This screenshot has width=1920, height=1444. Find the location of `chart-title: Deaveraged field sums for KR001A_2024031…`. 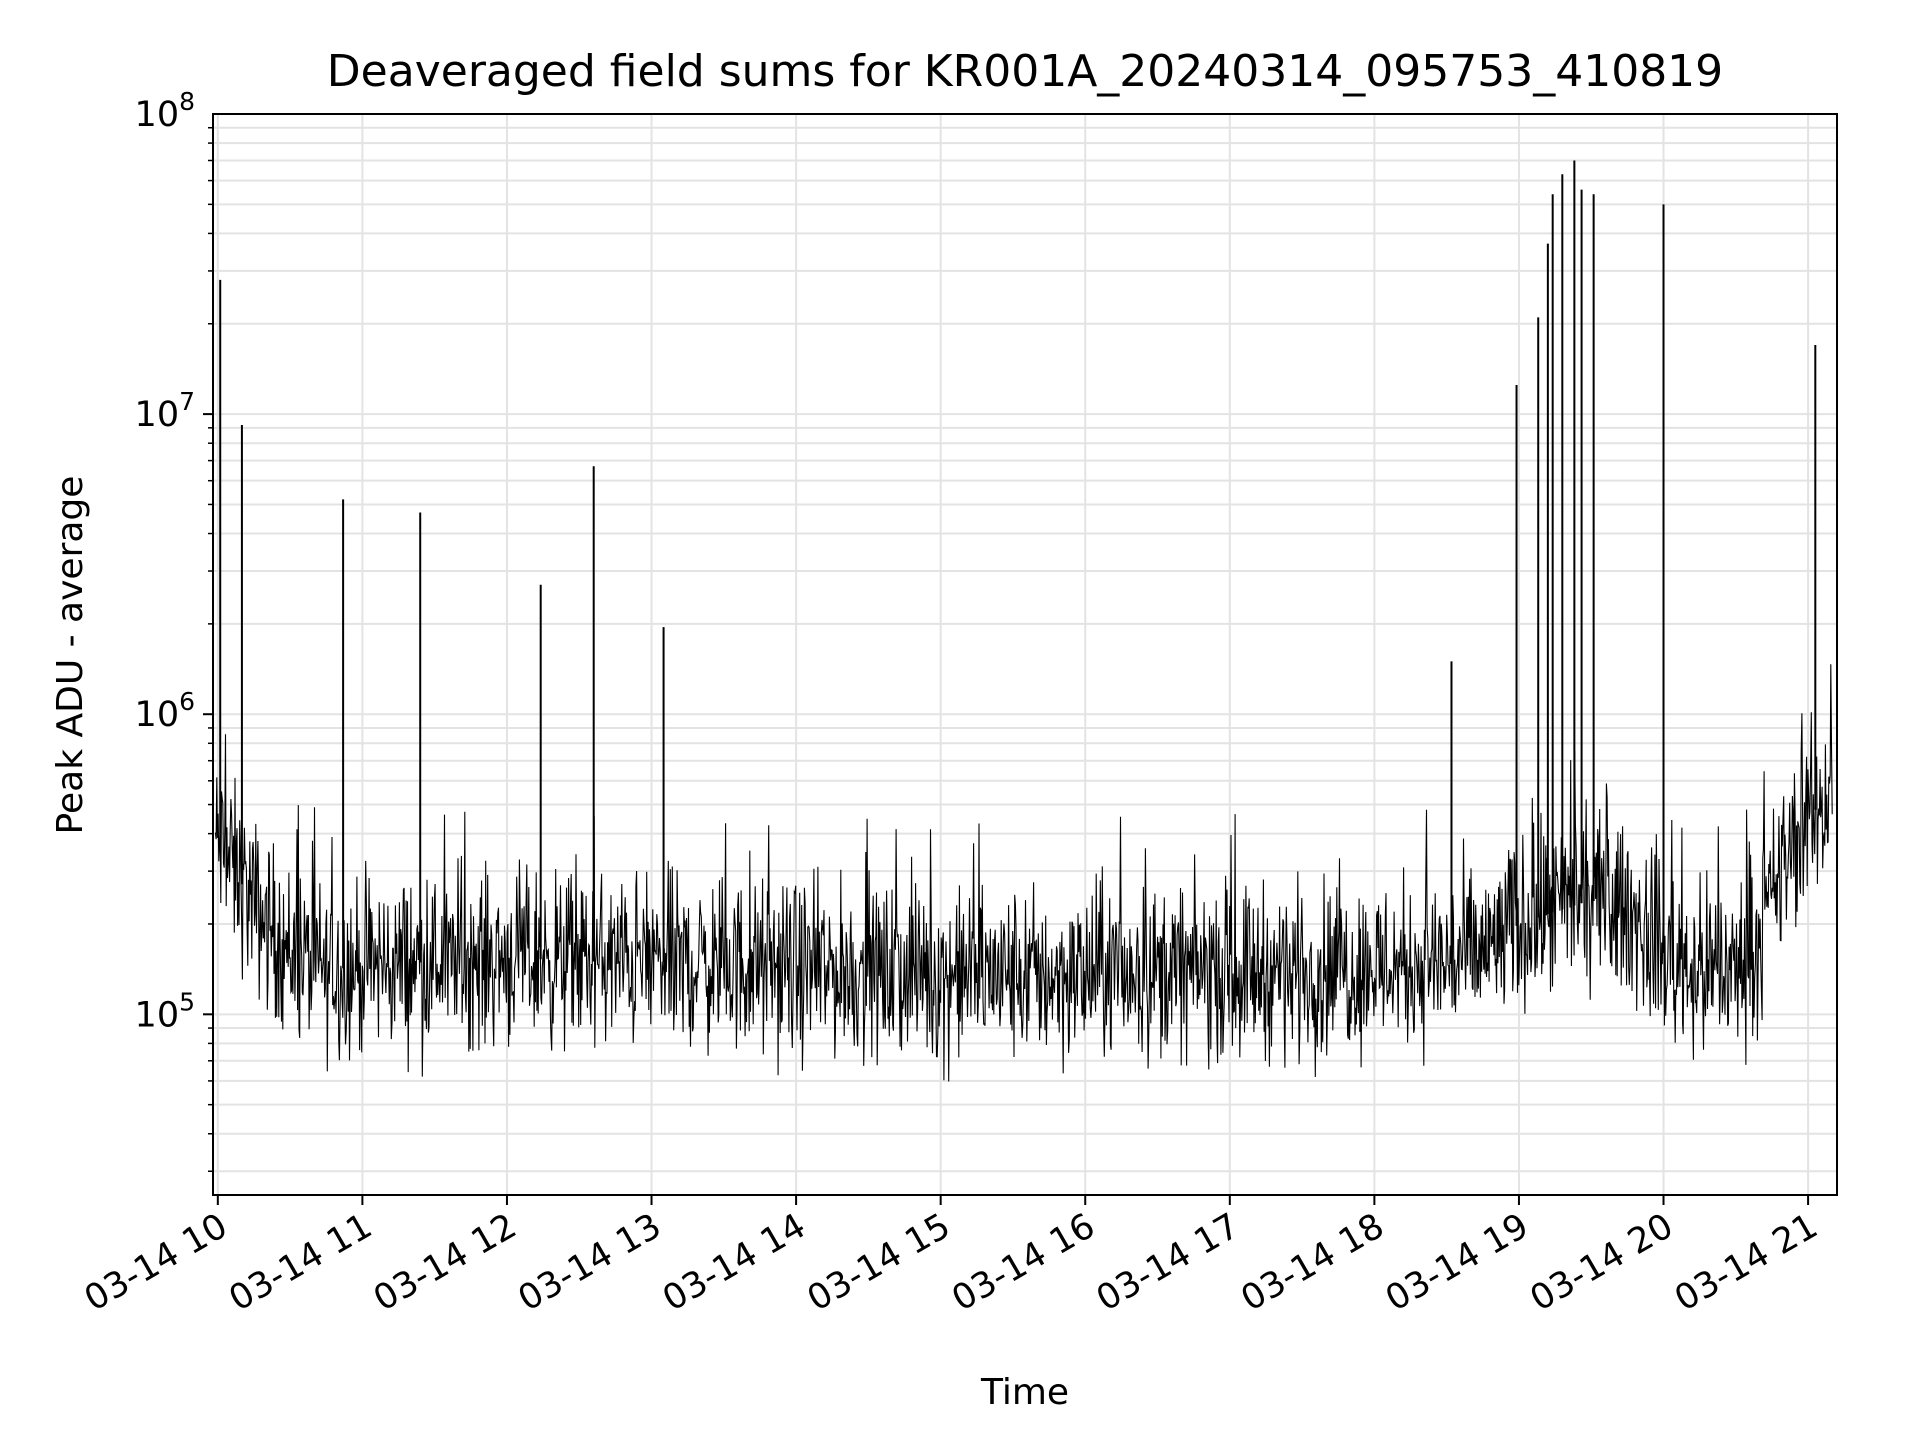

chart-title: Deaveraged field sums for KR001A_2024031… is located at coordinates (1025, 71).